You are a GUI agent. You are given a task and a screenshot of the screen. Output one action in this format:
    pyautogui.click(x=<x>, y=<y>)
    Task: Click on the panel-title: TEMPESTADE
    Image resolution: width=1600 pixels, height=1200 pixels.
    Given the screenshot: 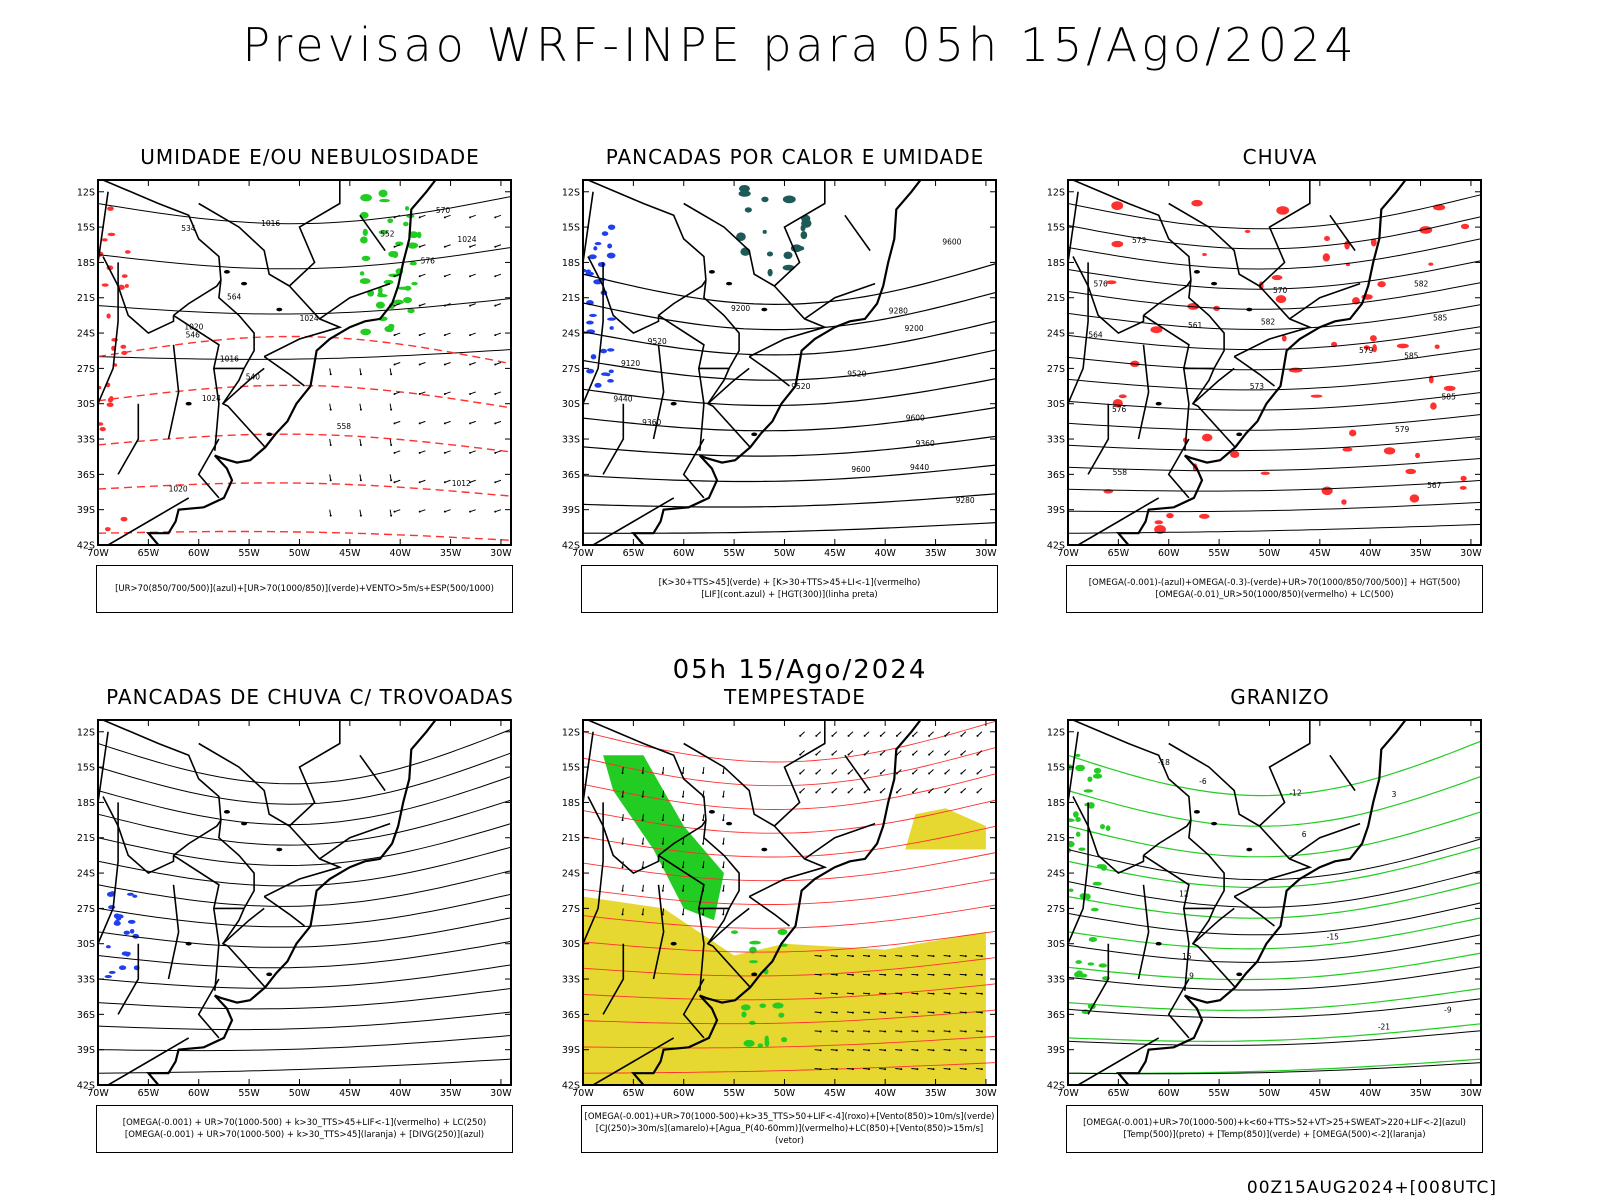 What is the action you would take?
    pyautogui.click(x=795, y=697)
    